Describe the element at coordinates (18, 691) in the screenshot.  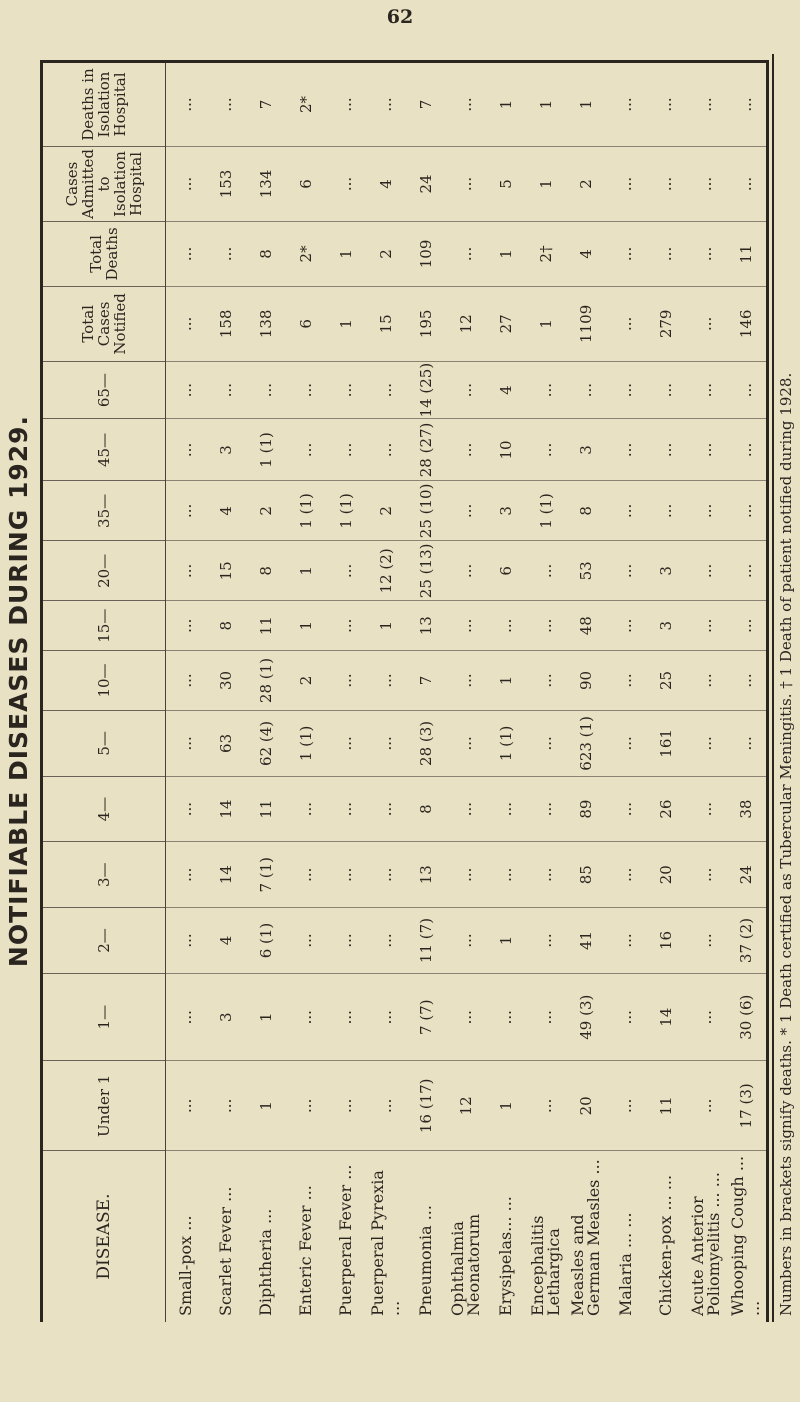
I see `page-title: NOTIFIABLE DISEASES DURING 1929.` at that location.